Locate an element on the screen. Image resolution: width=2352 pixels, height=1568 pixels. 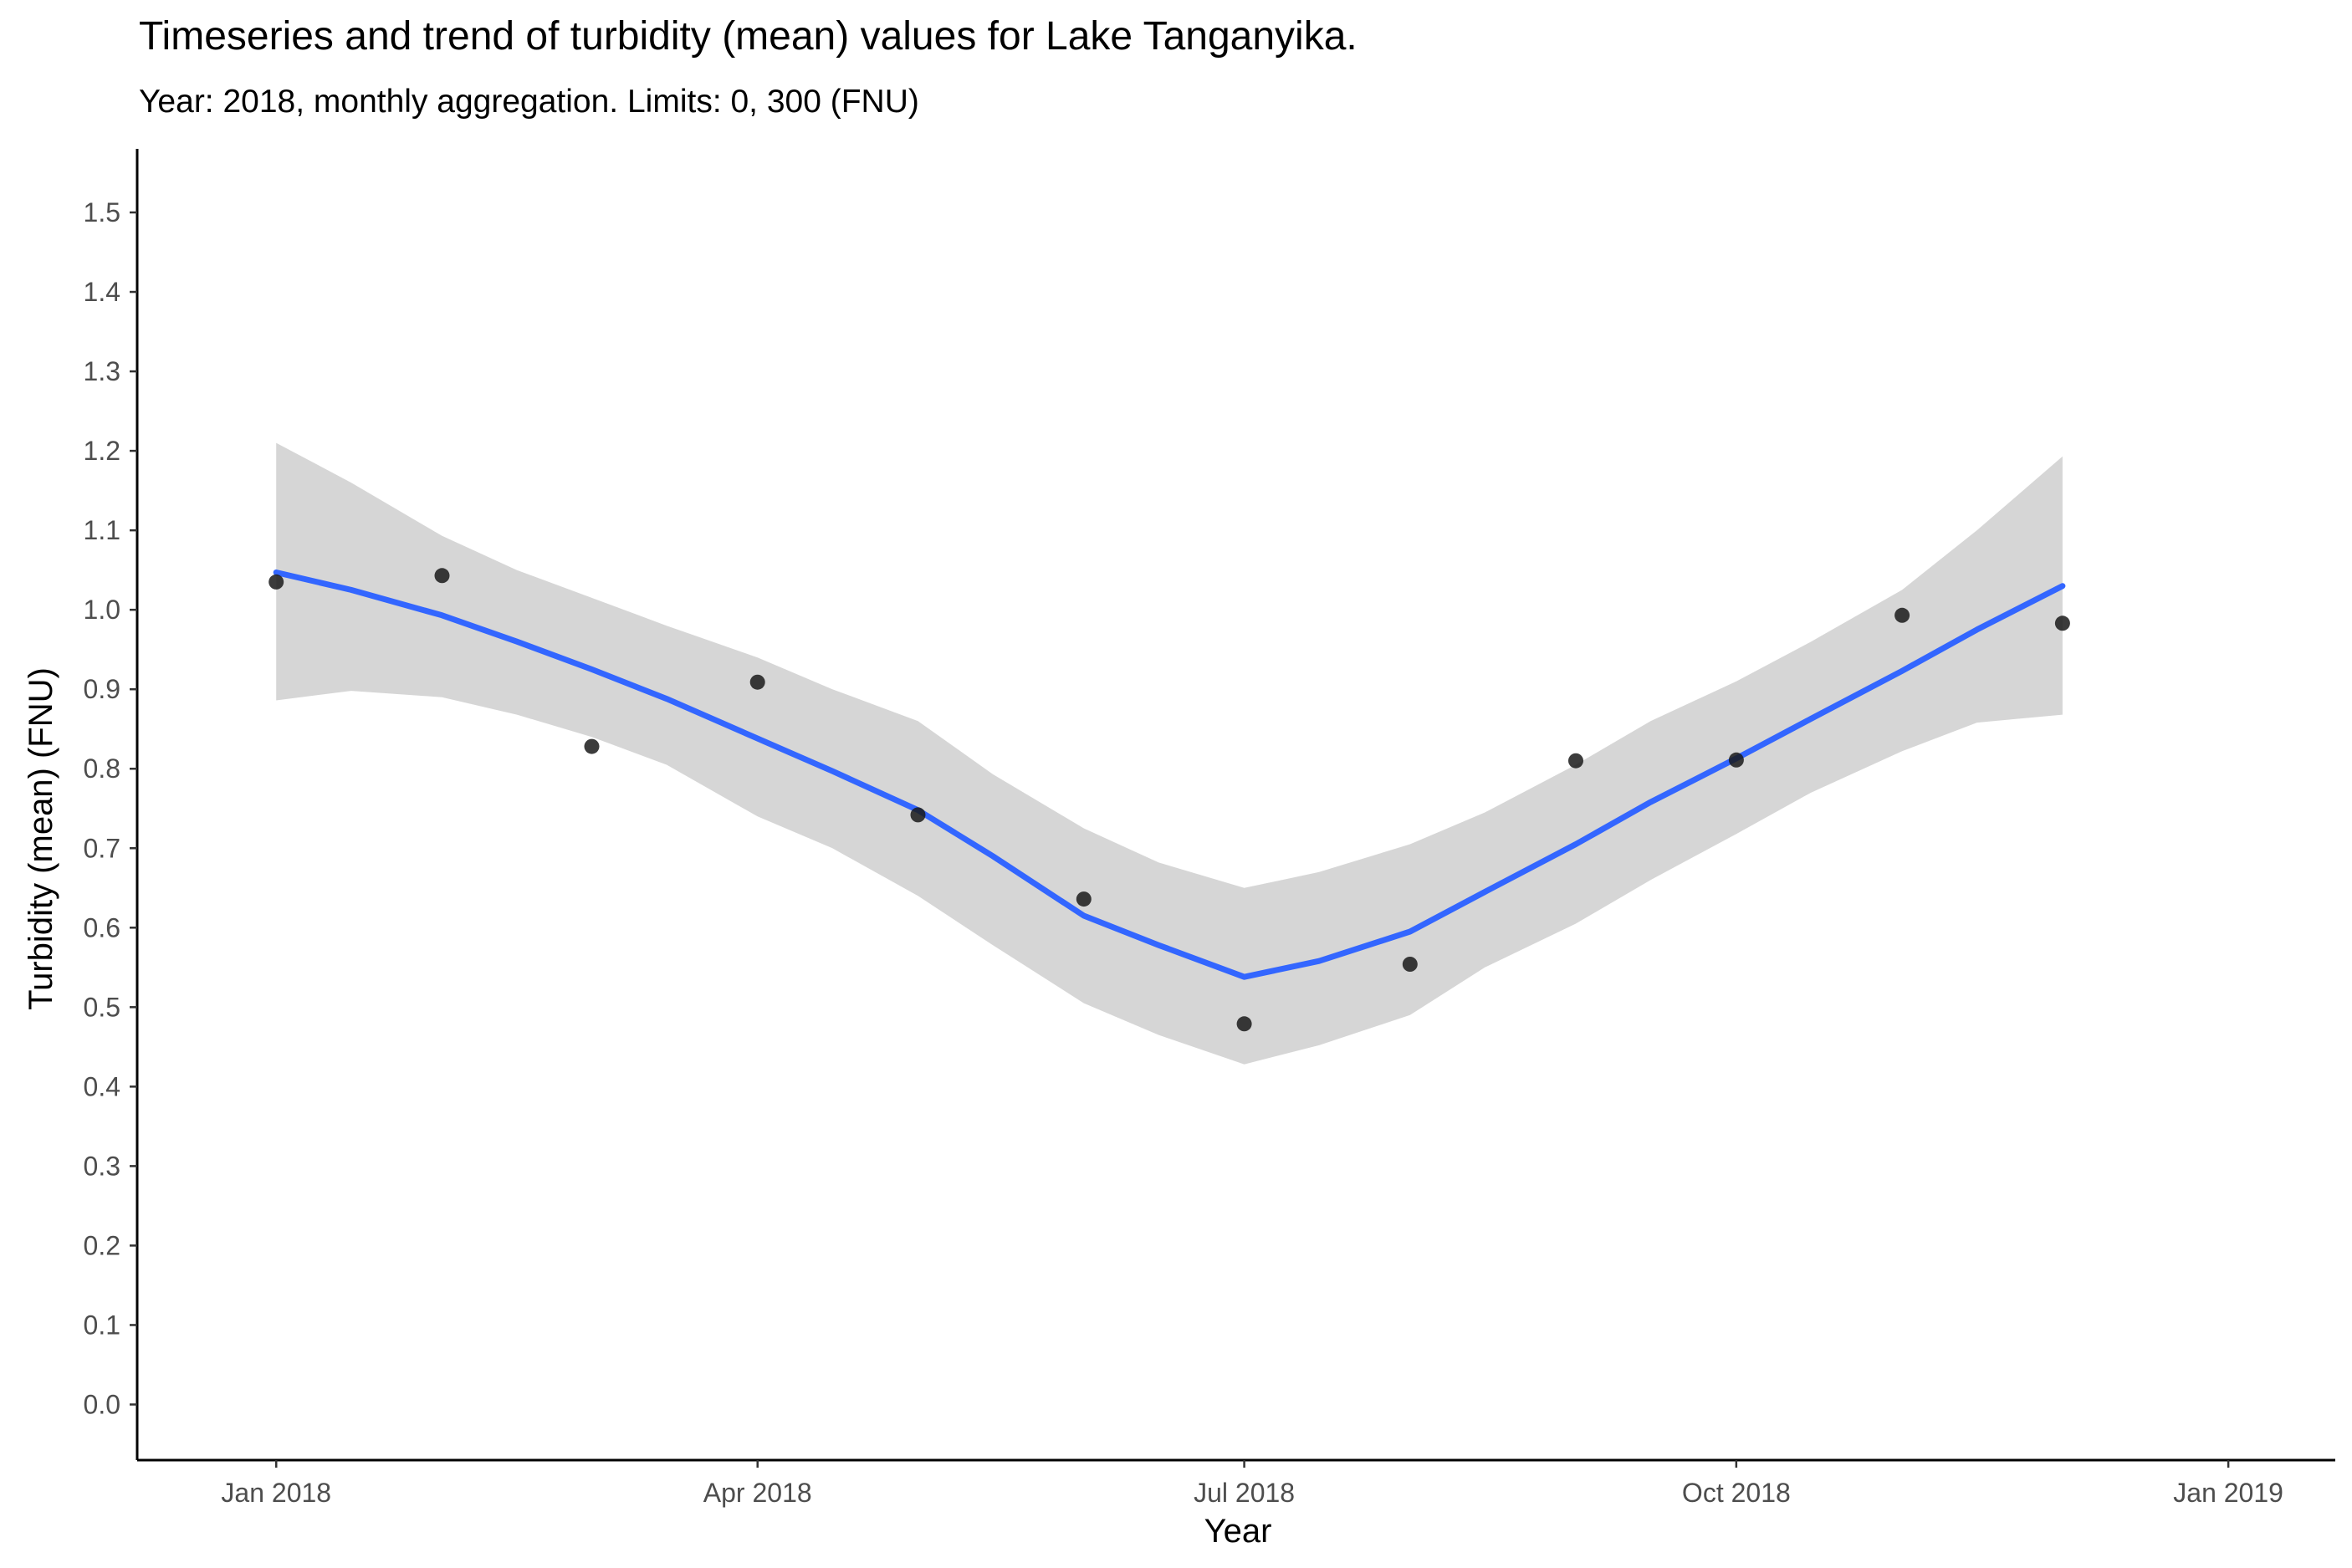
y-tick-label: 0.5 is located at coordinates (102, 1007).